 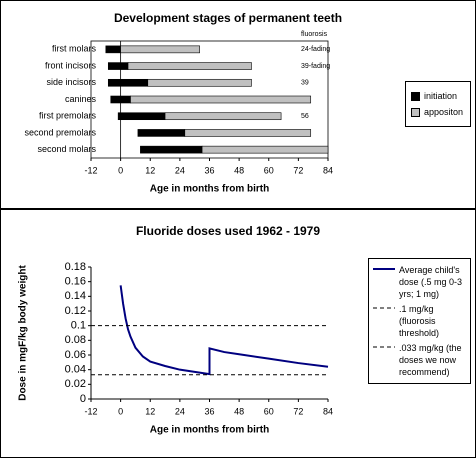 What do you see at coordinates (238, 209) in the screenshot?
I see `divider` at bounding box center [238, 209].